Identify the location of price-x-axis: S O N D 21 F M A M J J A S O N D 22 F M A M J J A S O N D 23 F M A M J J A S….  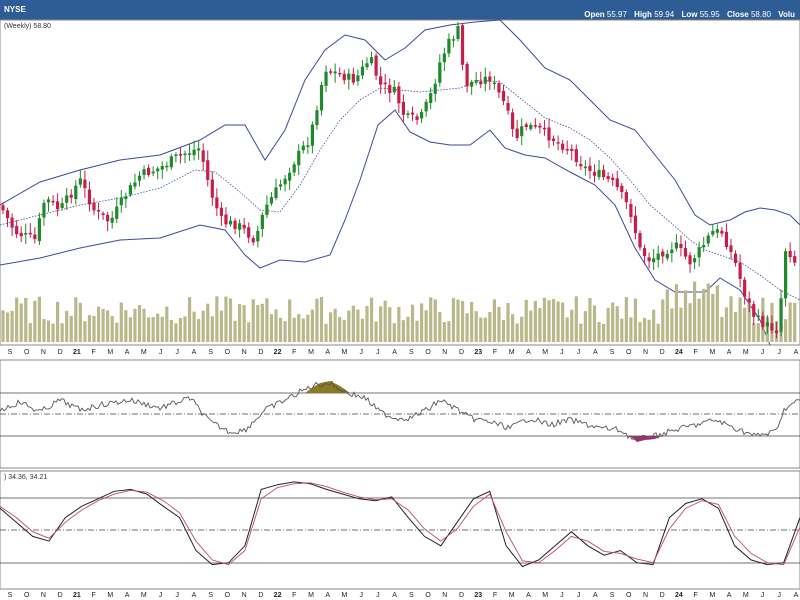
(403, 352).